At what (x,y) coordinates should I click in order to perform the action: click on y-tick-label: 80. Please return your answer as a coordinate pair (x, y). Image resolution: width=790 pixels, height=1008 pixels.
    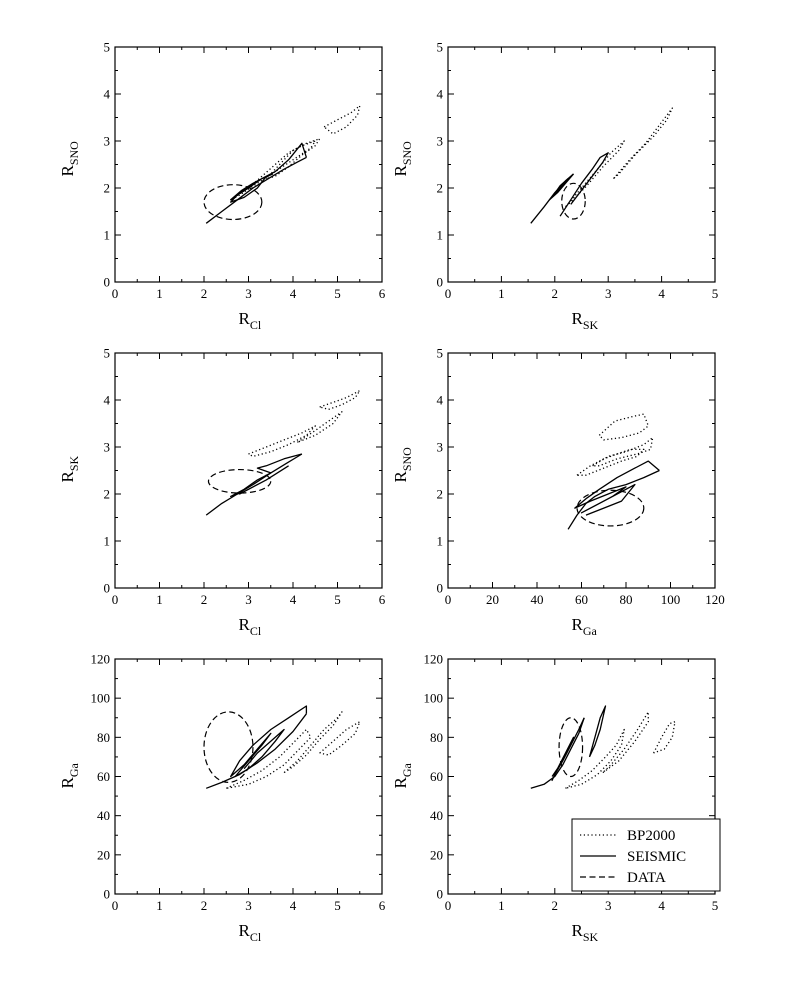
    Looking at the image, I should click on (436, 737).